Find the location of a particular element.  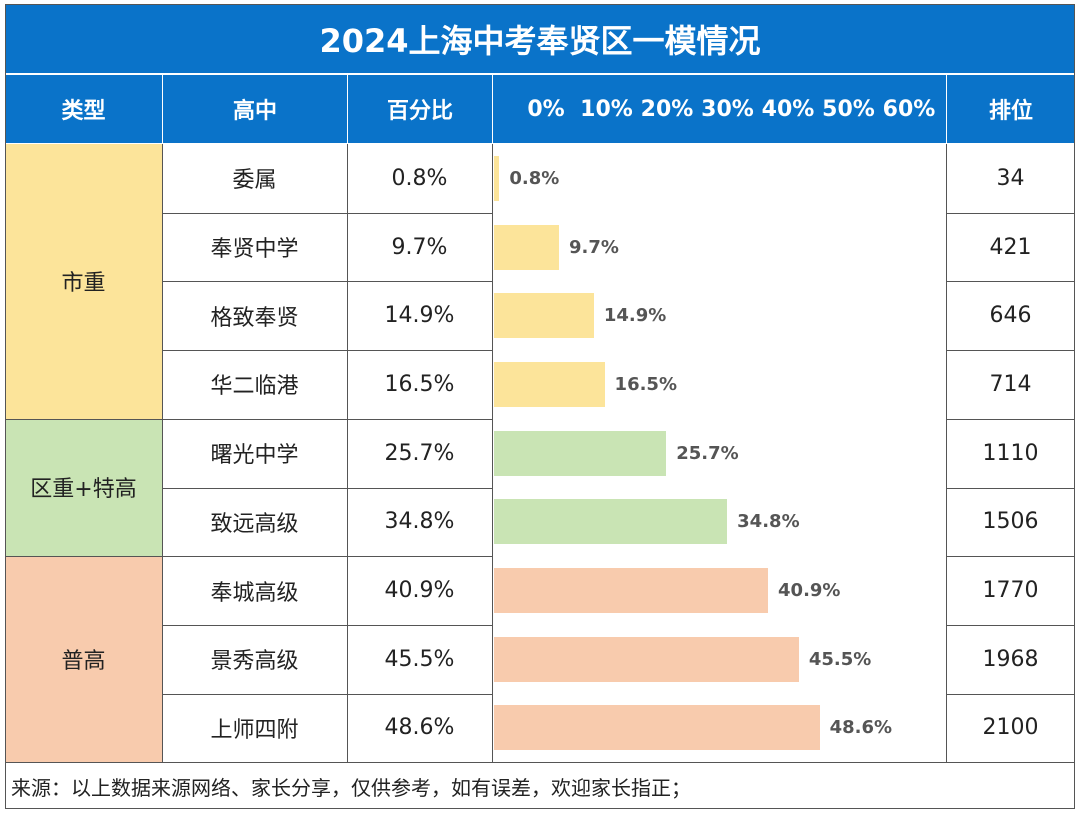

rank-cell: 2100 is located at coordinates (1010, 728).